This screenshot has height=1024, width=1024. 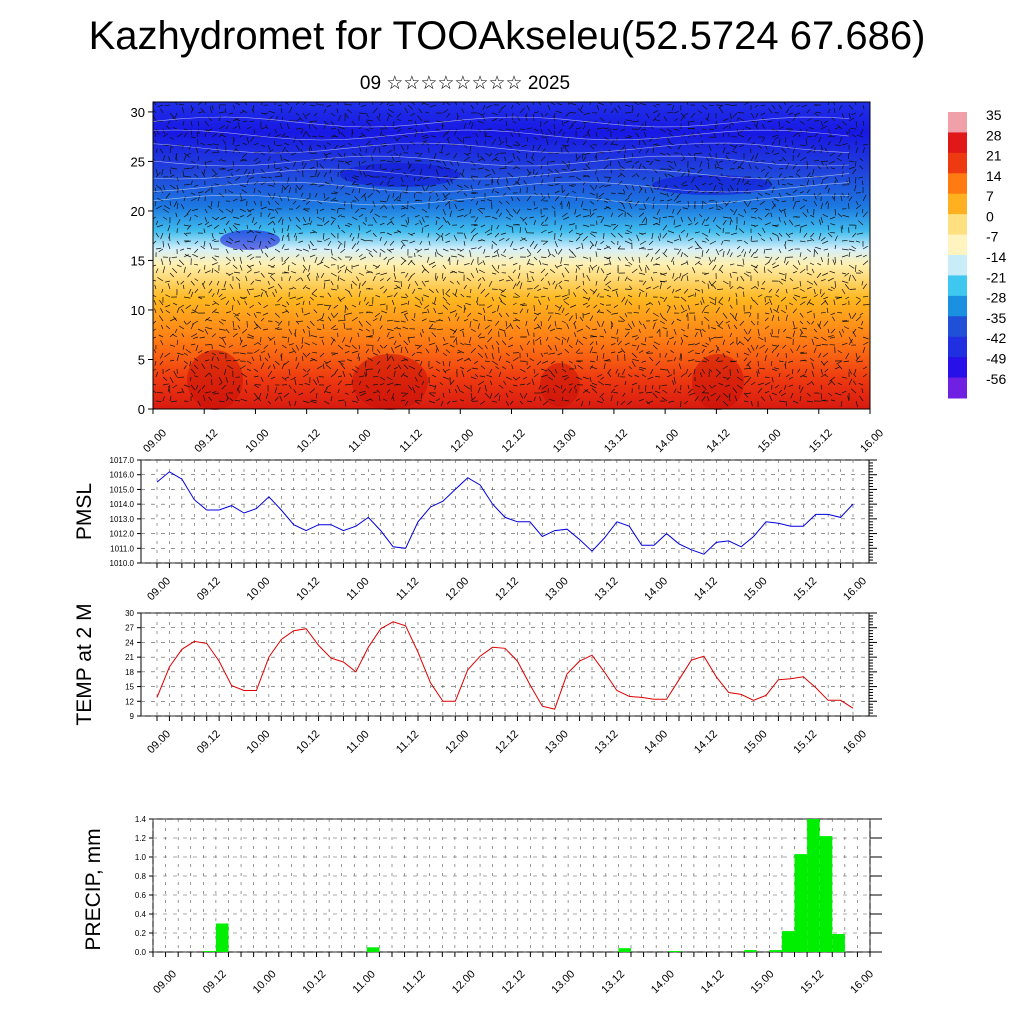 I want to click on colorbar-swatch, so click(x=957, y=286).